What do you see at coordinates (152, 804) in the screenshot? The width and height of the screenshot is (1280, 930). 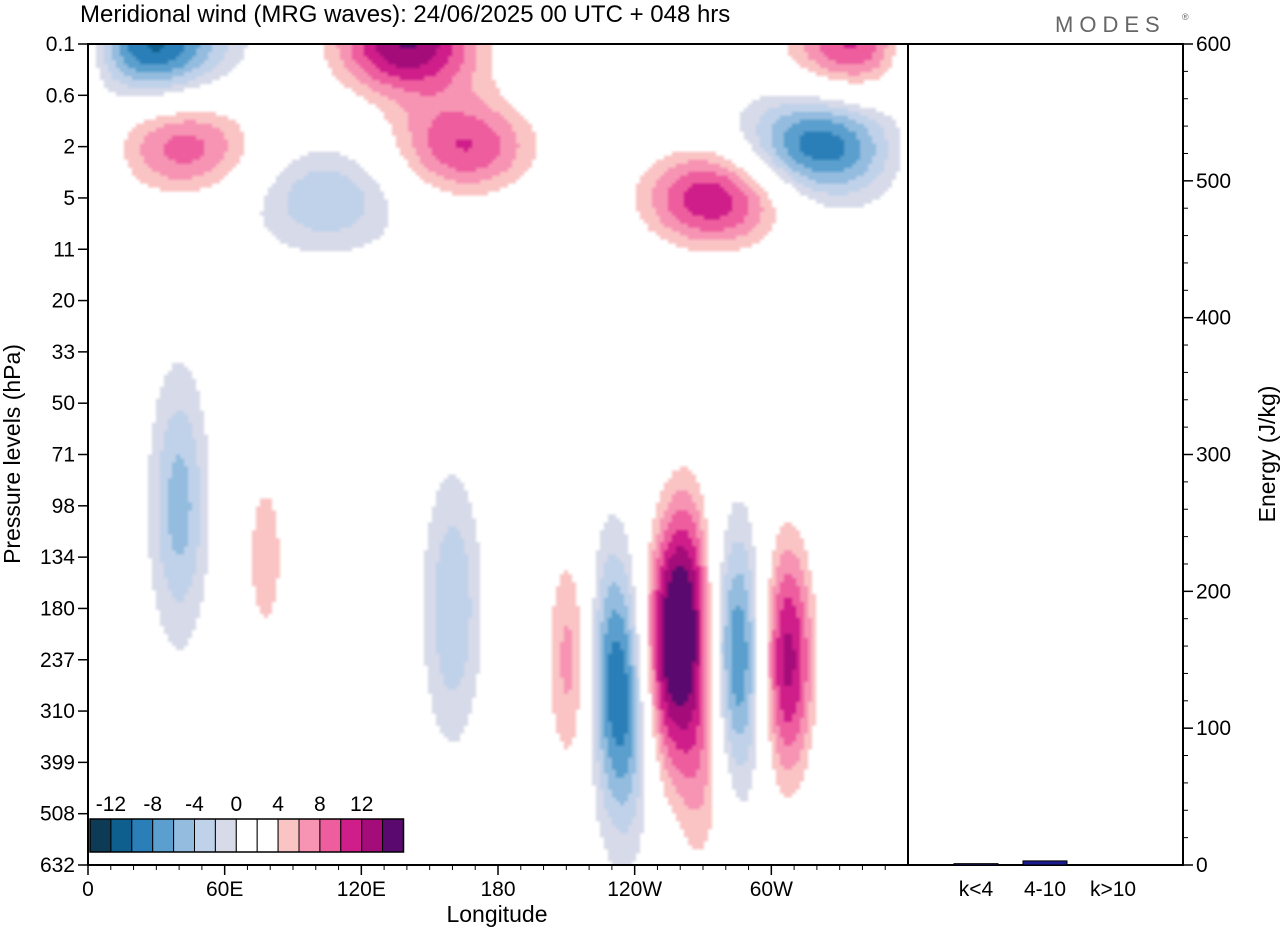 I see `colorbar-label: -8` at bounding box center [152, 804].